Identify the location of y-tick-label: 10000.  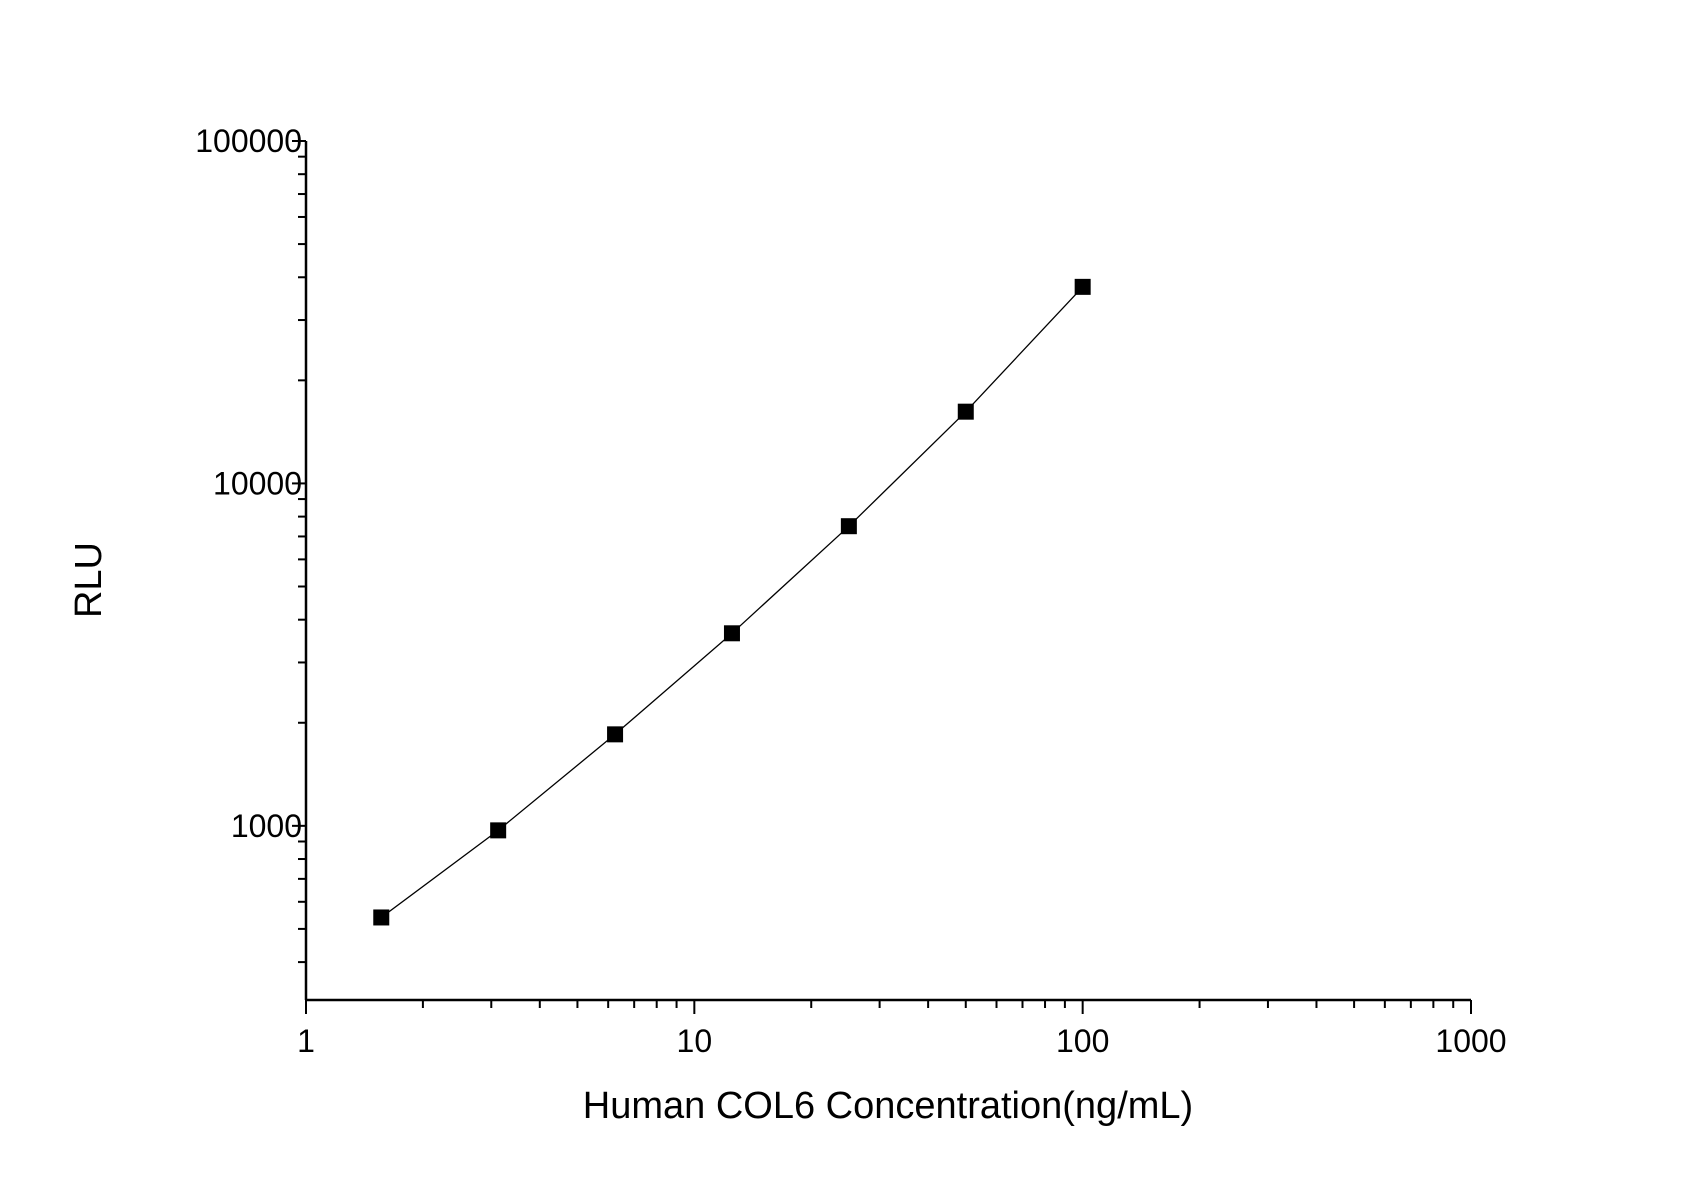
(257, 483).